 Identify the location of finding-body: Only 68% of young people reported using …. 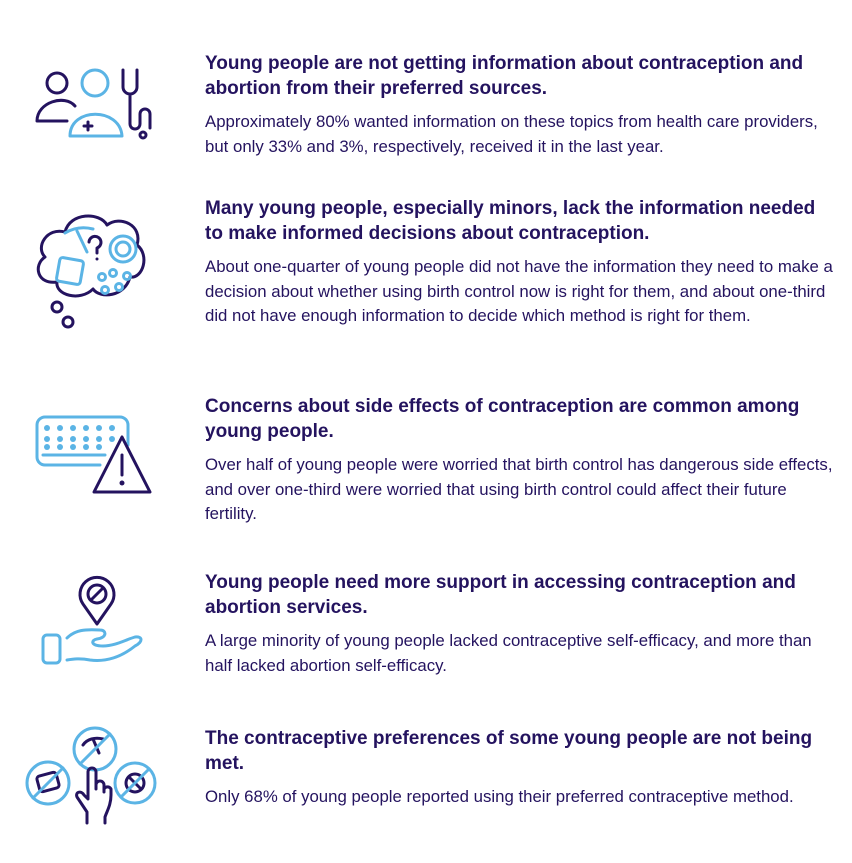
(499, 796).